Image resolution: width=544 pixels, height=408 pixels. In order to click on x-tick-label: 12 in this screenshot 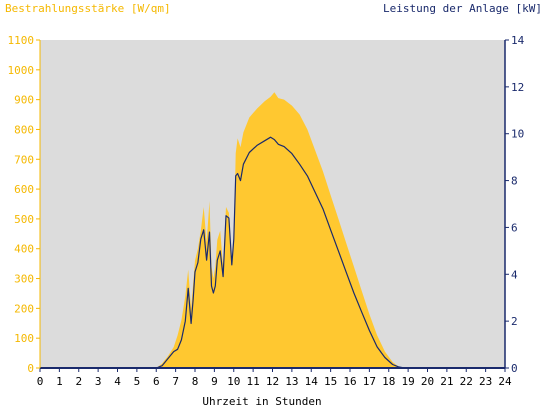, I will do `click(272, 381)`.